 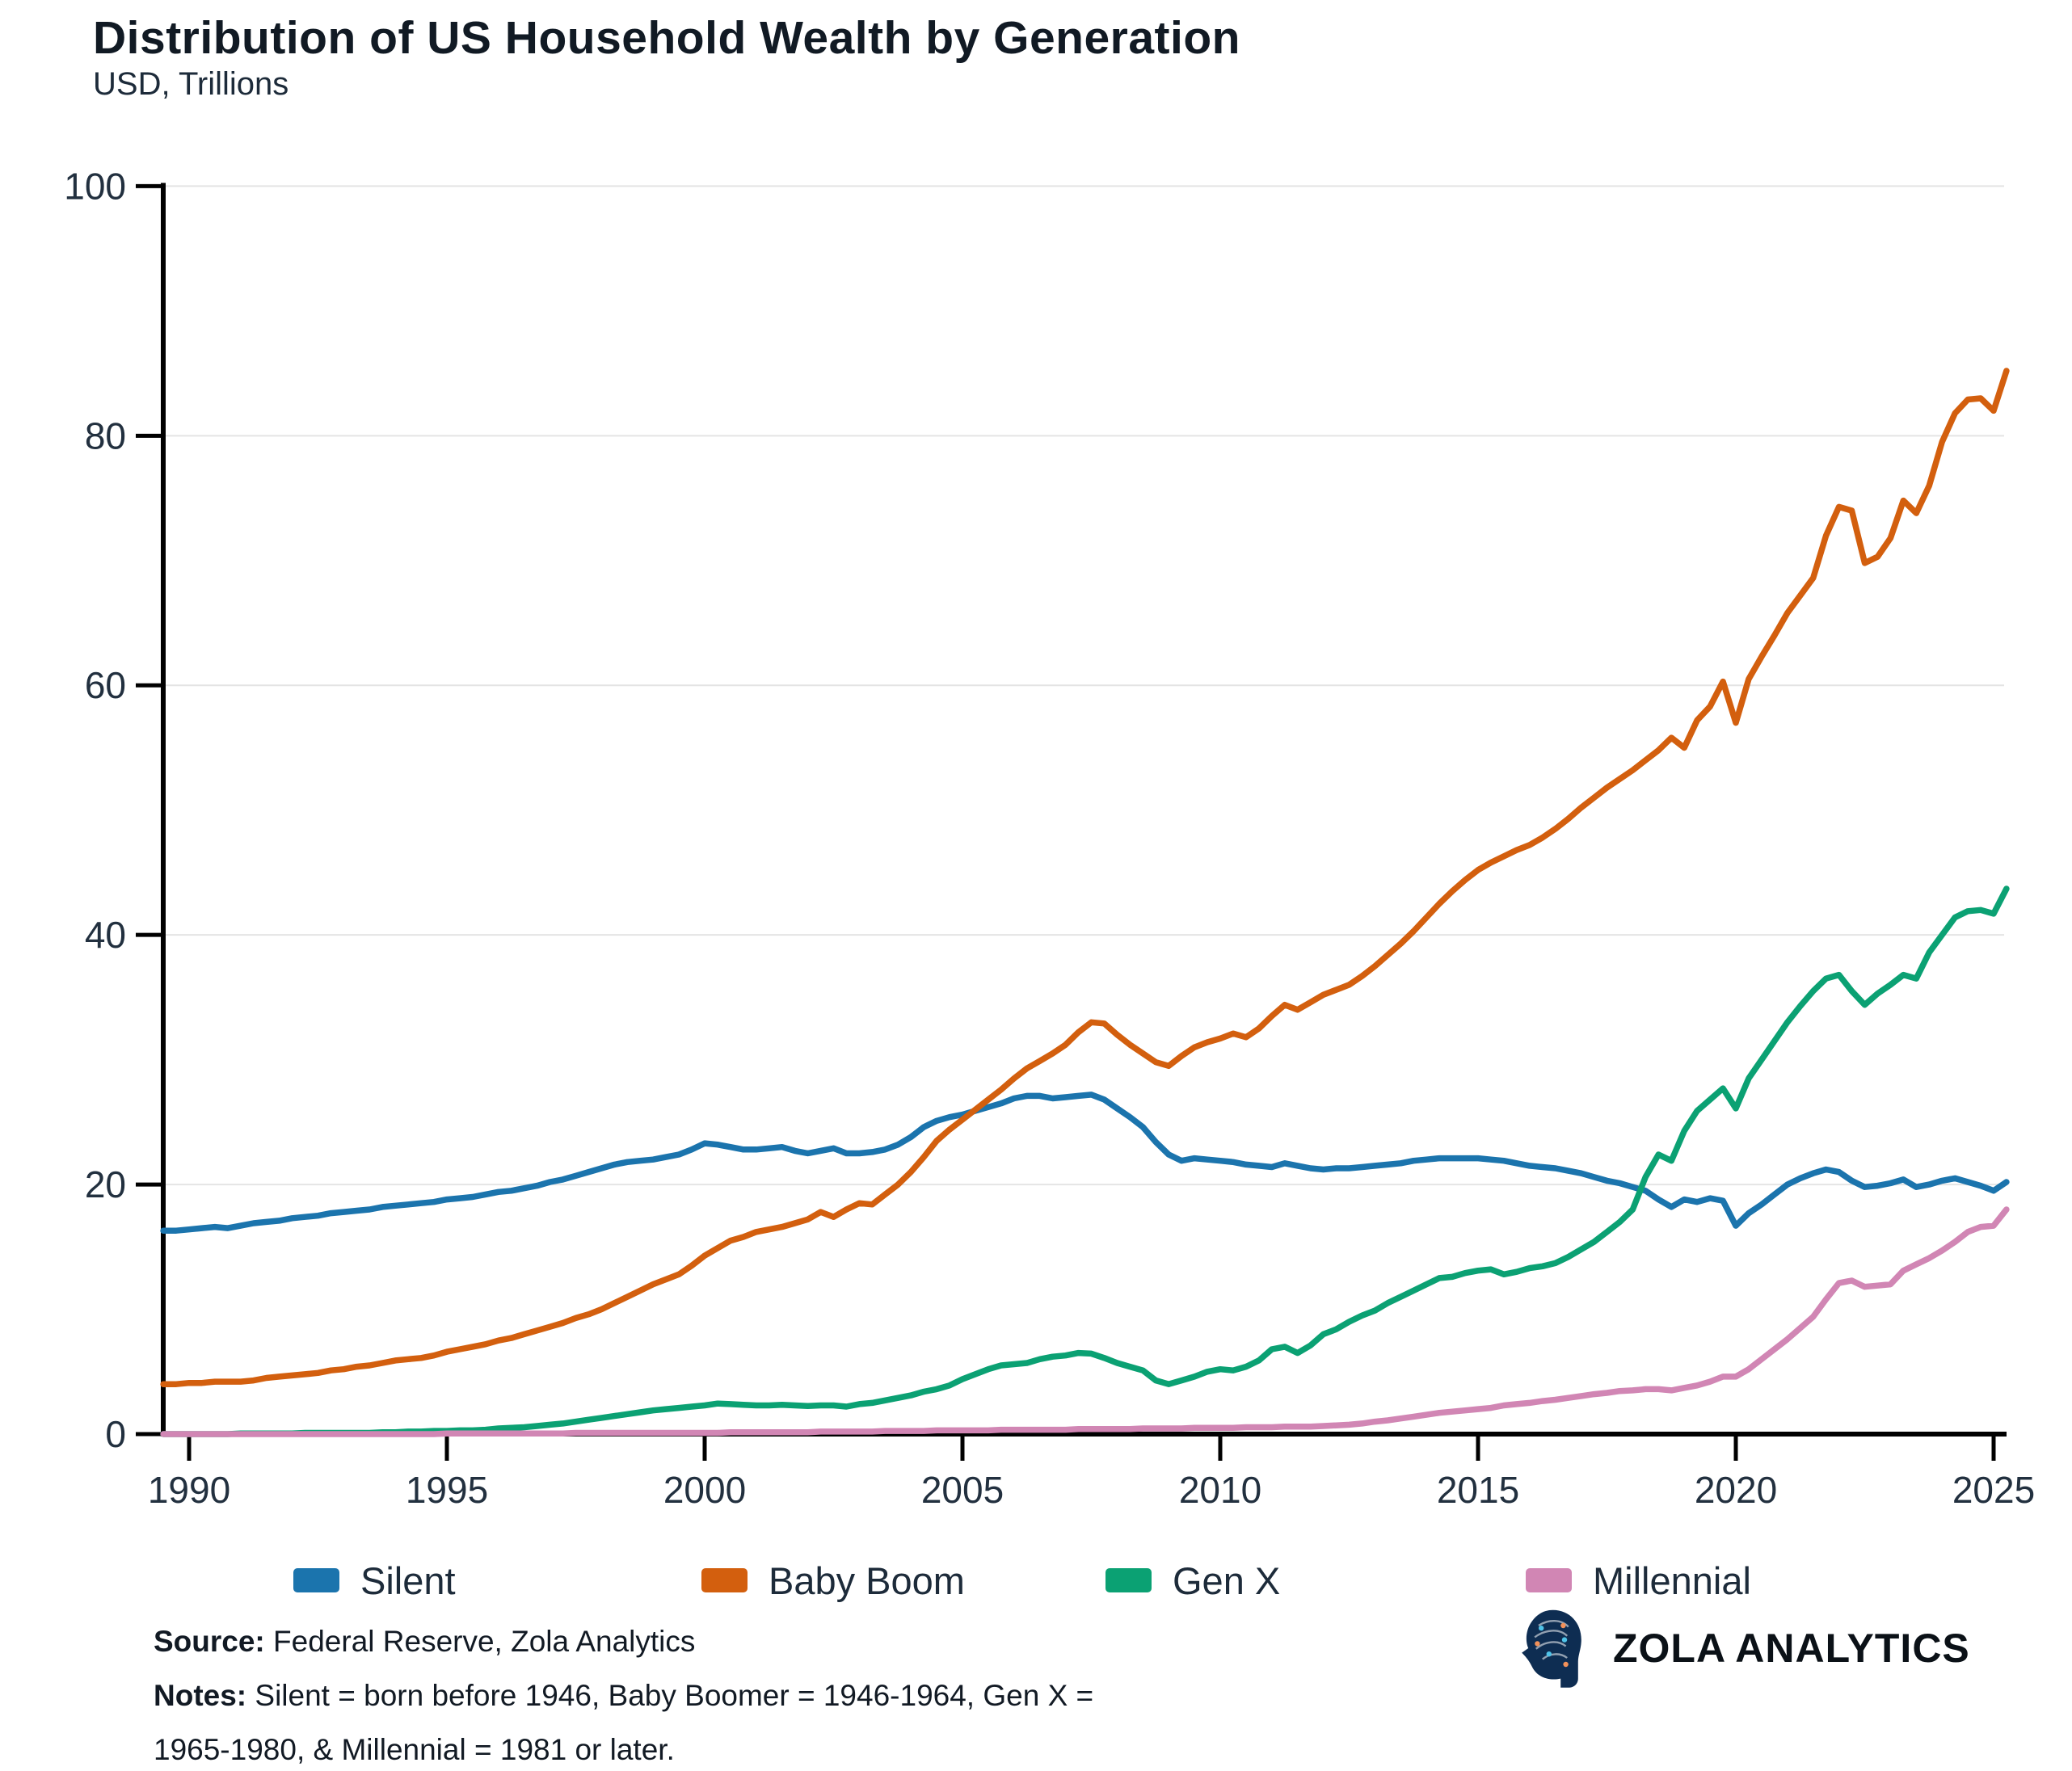 I want to click on legend-swatch-silent, so click(x=316, y=1580).